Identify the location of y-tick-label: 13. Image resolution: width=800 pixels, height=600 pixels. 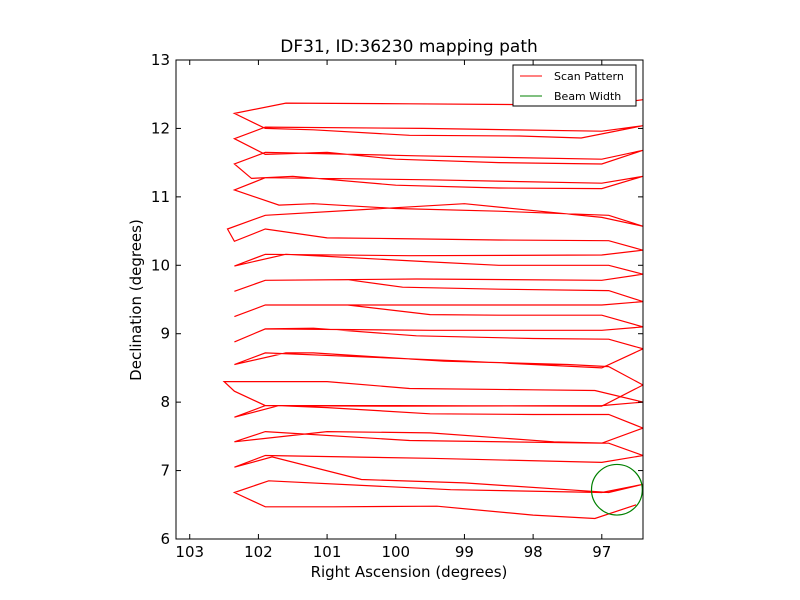
(160, 60).